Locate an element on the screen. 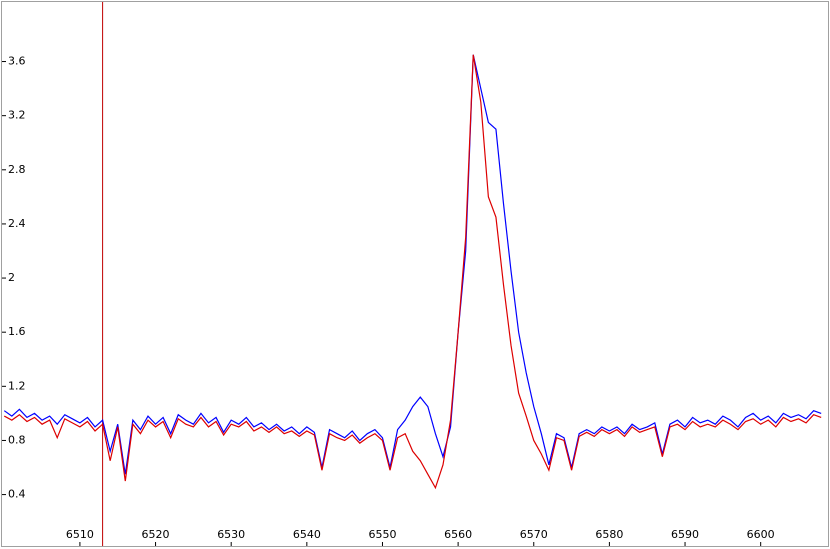 The width and height of the screenshot is (830, 549). x-tick-label: 6590 is located at coordinates (685, 534).